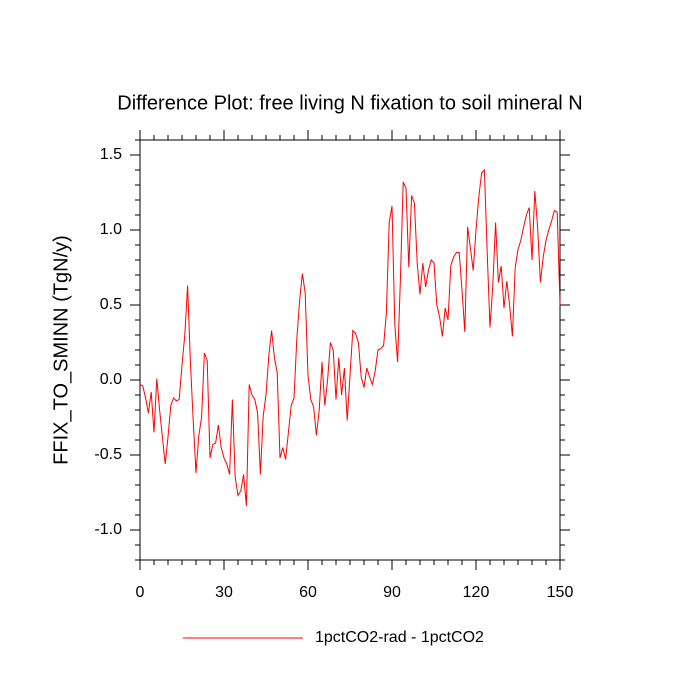 The width and height of the screenshot is (700, 700). Describe the element at coordinates (111, 154) in the screenshot. I see `y-tick-label: 1.5` at that location.